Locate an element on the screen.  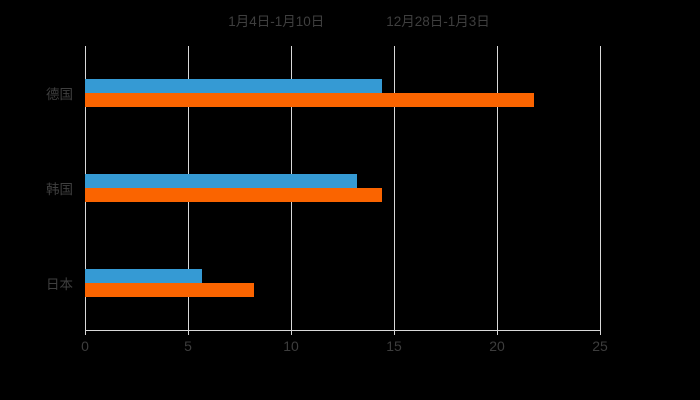
y-axis-category-label: 韩国 is located at coordinates (59, 189).